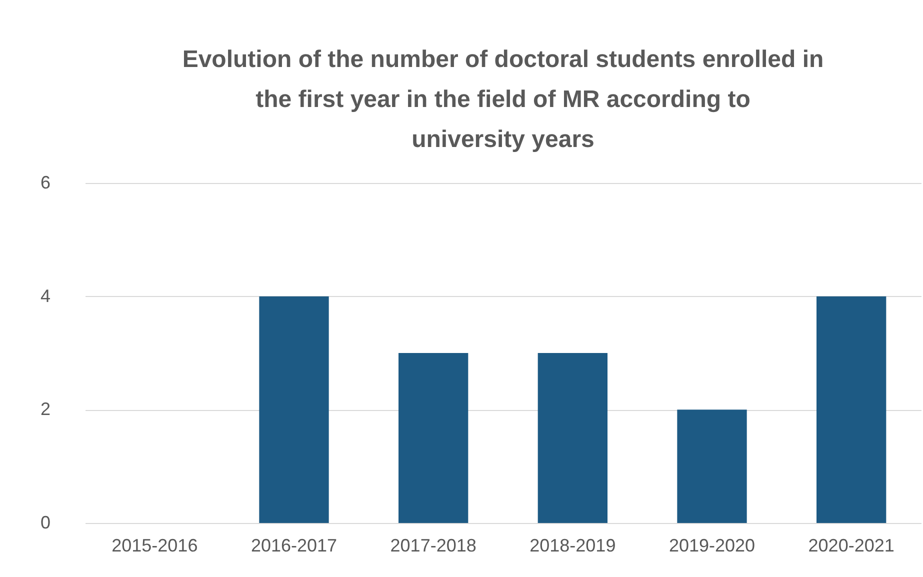 Image resolution: width=923 pixels, height=577 pixels. Describe the element at coordinates (45, 296) in the screenshot. I see `y-tick-label: 4` at that location.